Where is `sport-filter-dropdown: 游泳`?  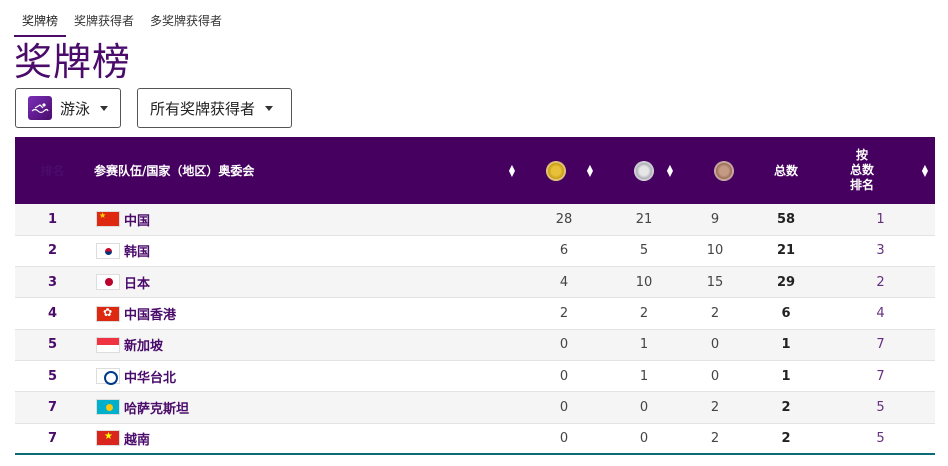 sport-filter-dropdown: 游泳 is located at coordinates (68, 108).